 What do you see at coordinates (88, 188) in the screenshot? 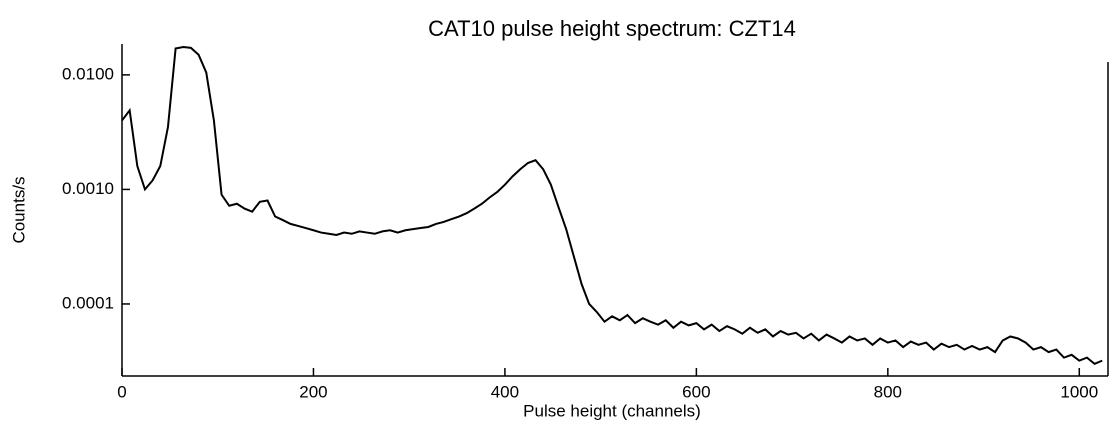
I see `y-tick-label: 0.0010` at bounding box center [88, 188].